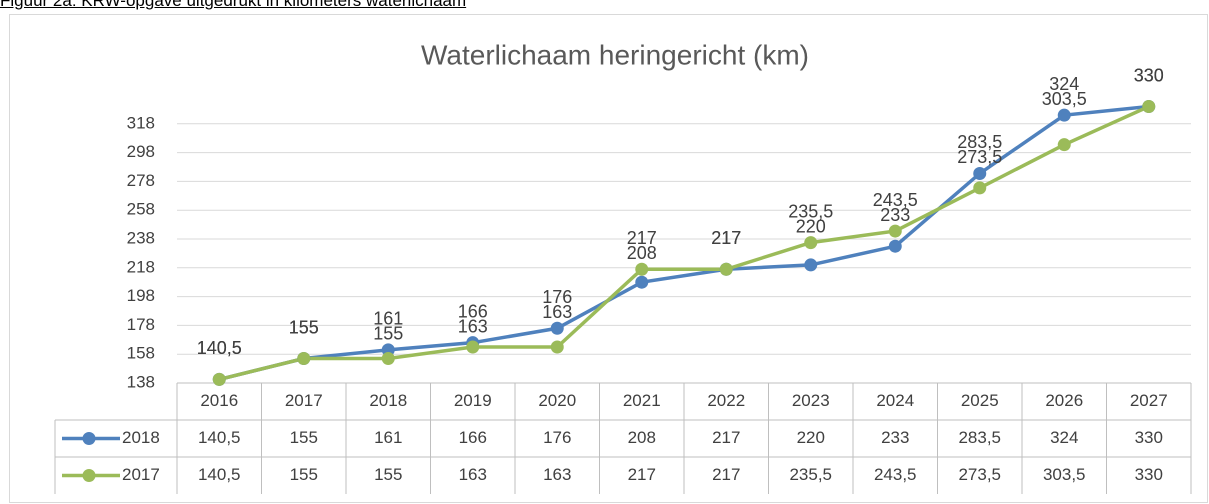 The width and height of the screenshot is (1209, 504). Describe the element at coordinates (1064, 84) in the screenshot. I see `data-label: 324` at that location.